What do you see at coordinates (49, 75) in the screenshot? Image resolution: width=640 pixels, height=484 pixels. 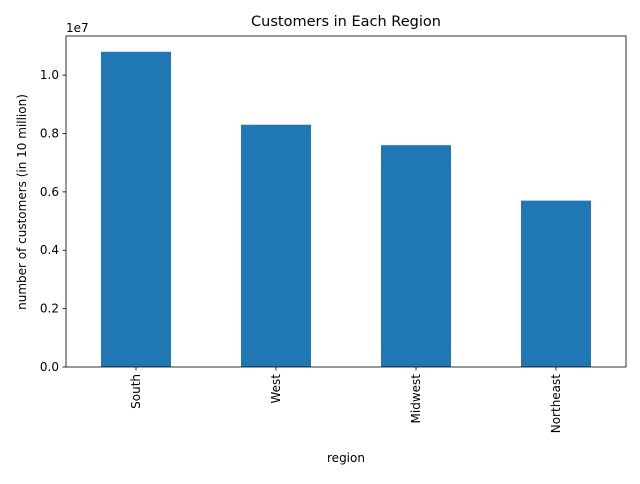 I see `y-tick-label: 1.0` at bounding box center [49, 75].